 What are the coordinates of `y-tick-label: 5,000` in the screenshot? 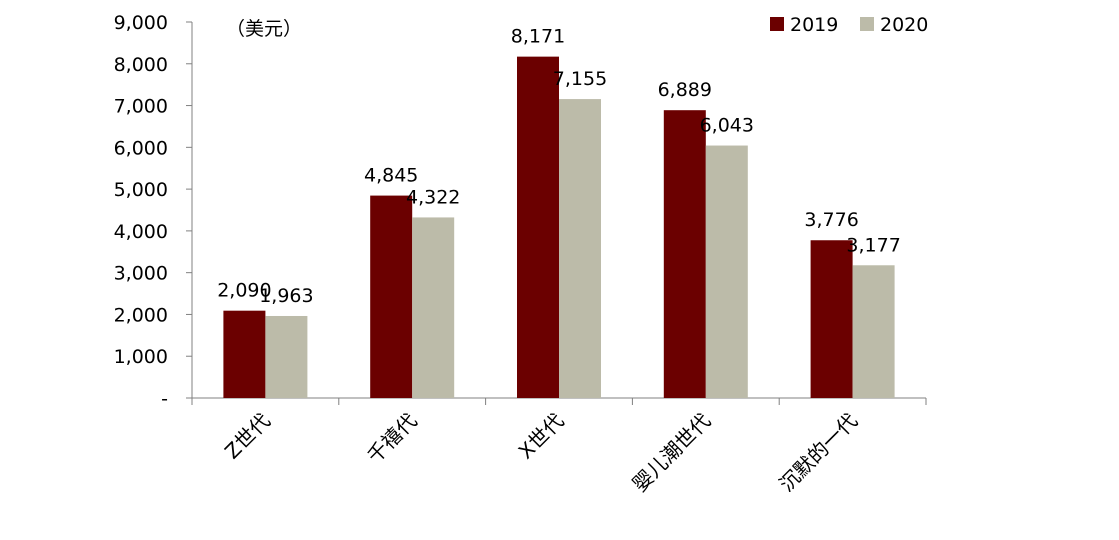 It's located at (141, 190).